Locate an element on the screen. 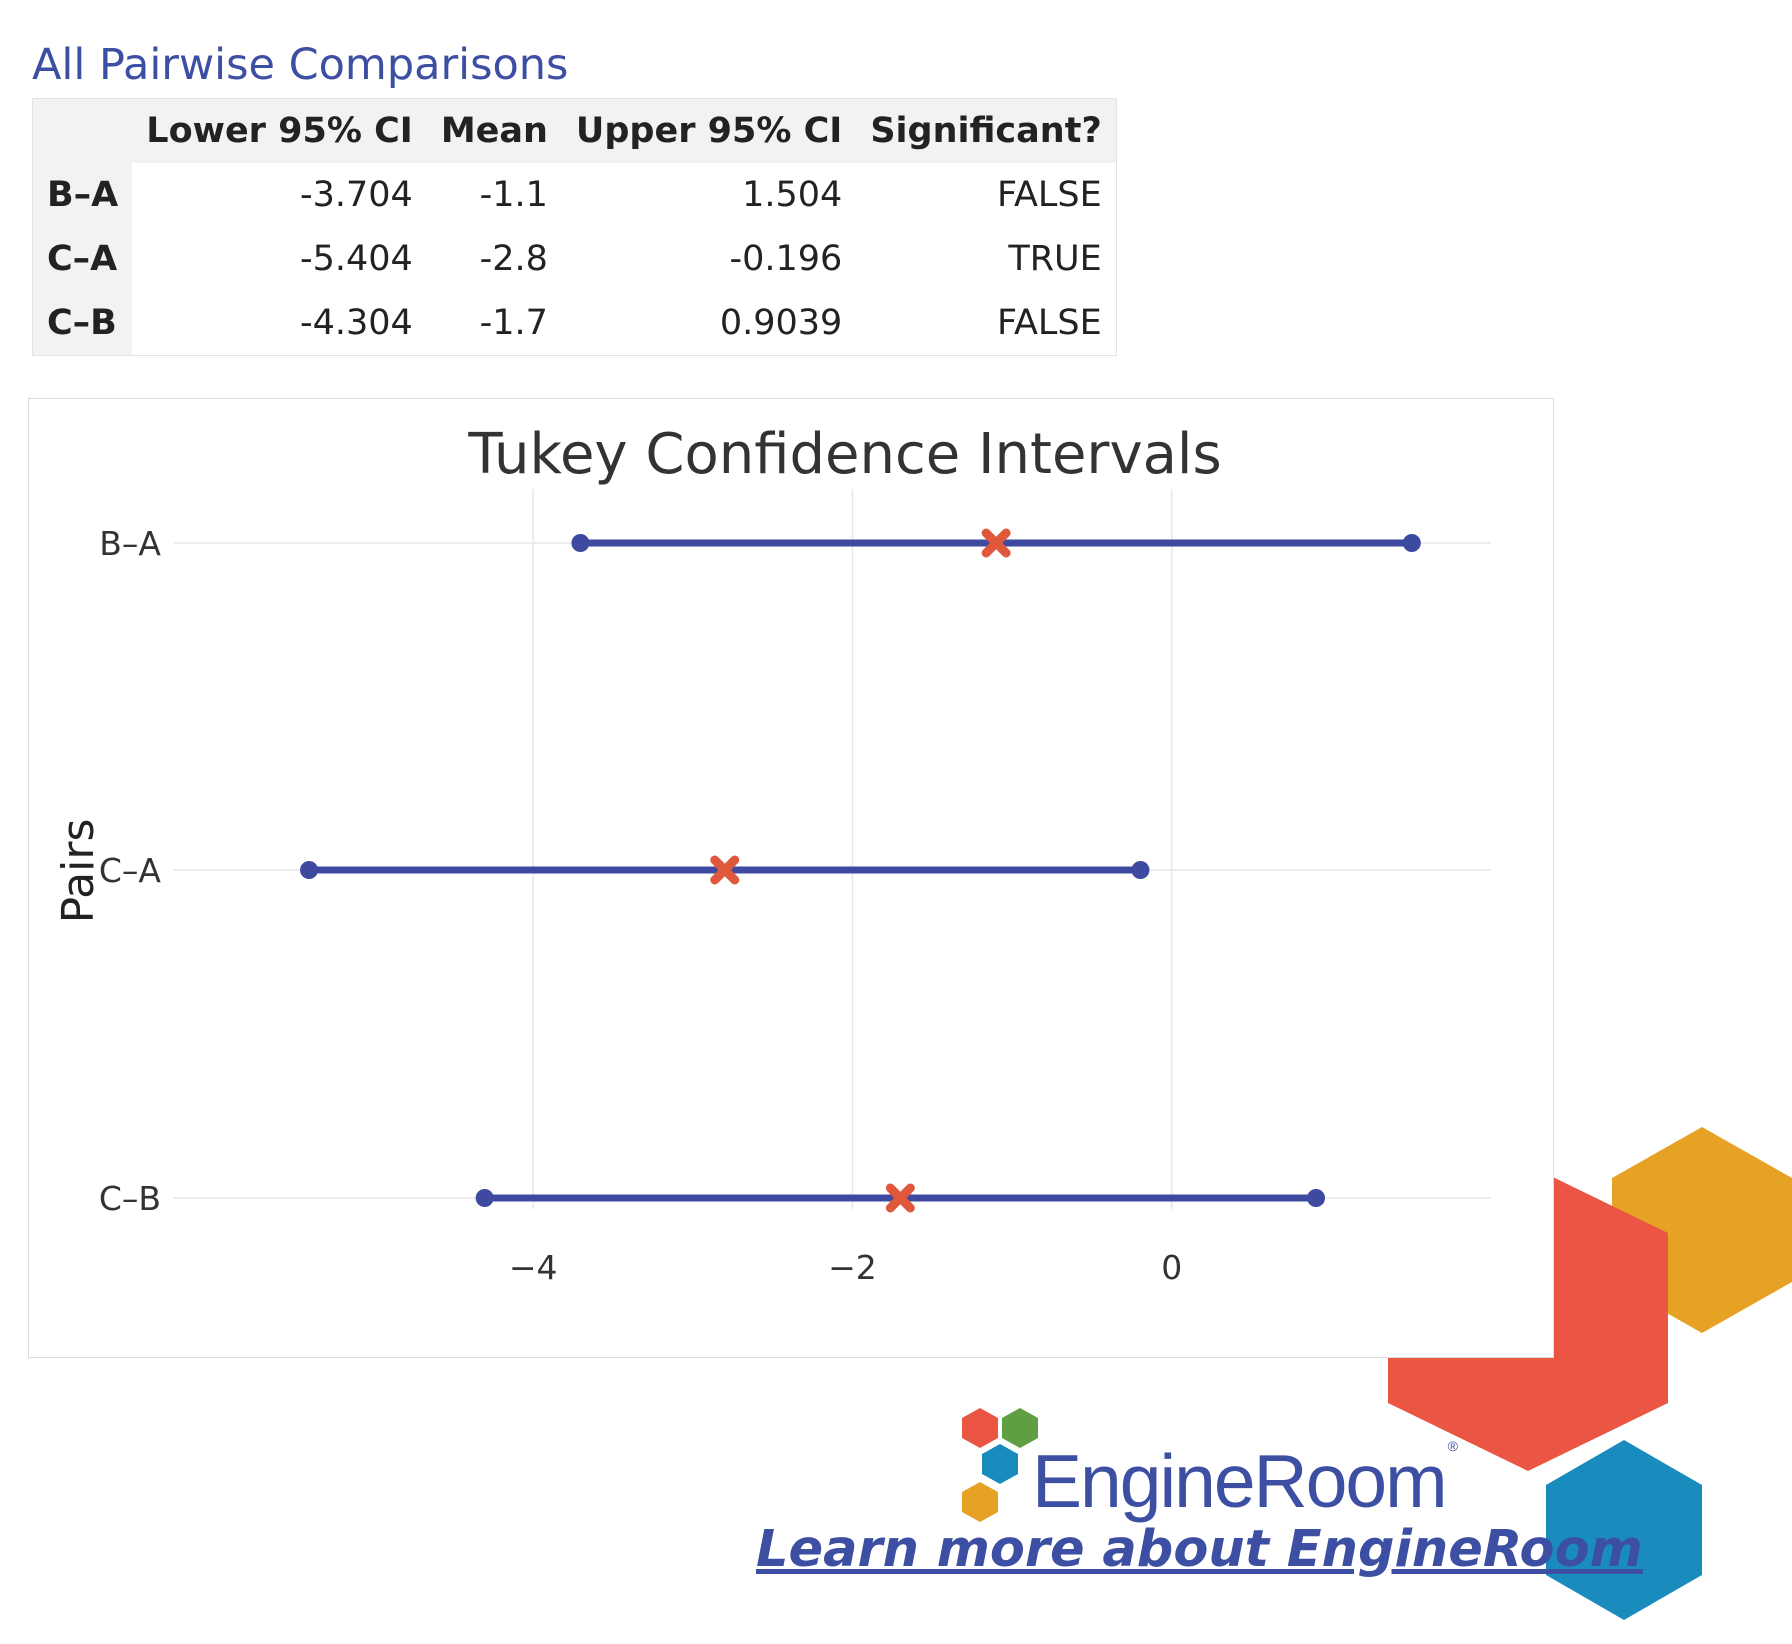 Image resolution: width=1792 pixels, height=1644 pixels. header-lower-ci: Lower 95% CI is located at coordinates (279, 130).